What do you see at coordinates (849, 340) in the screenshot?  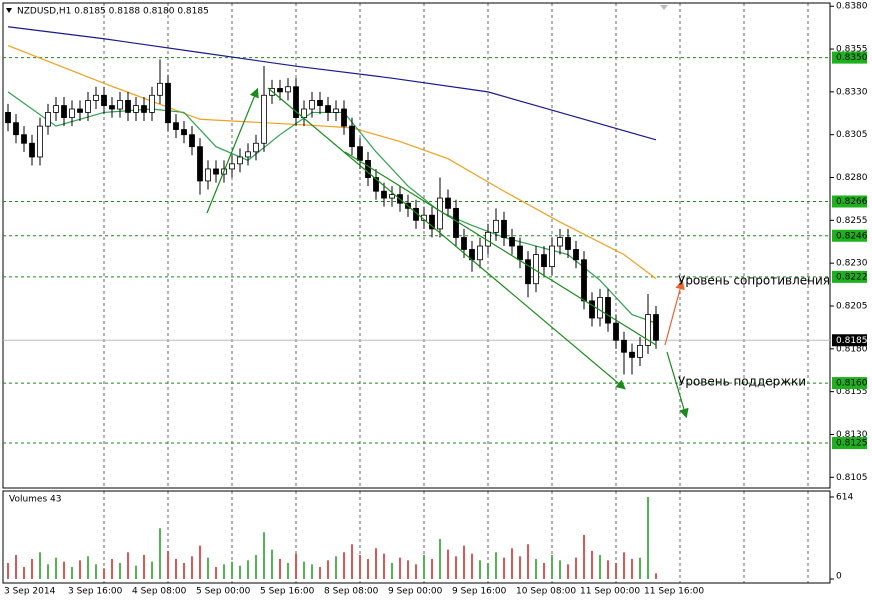 I see `current-price-box` at bounding box center [849, 340].